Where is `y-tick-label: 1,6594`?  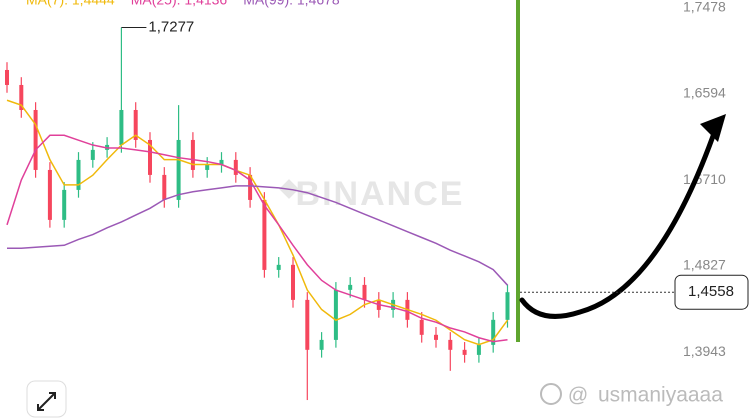
y-tick-label: 1,6594 is located at coordinates (704, 93).